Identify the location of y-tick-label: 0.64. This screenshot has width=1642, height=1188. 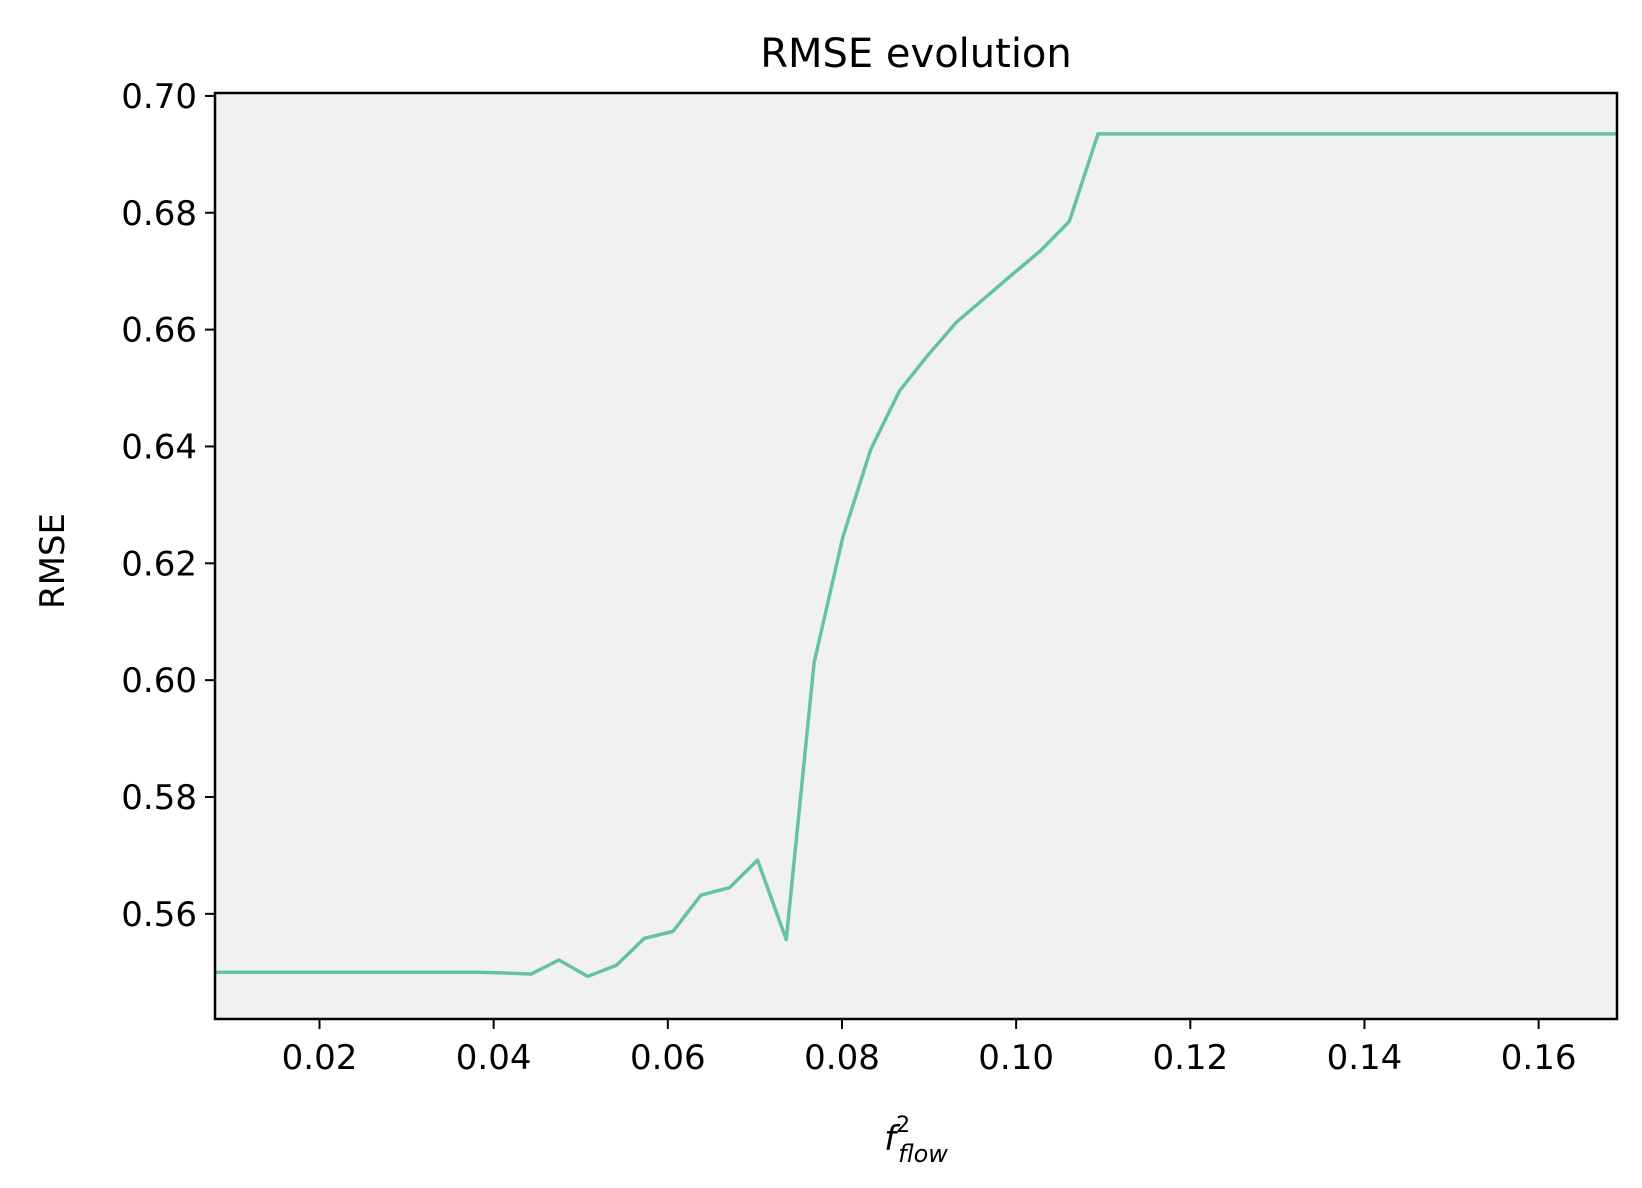
(159, 447).